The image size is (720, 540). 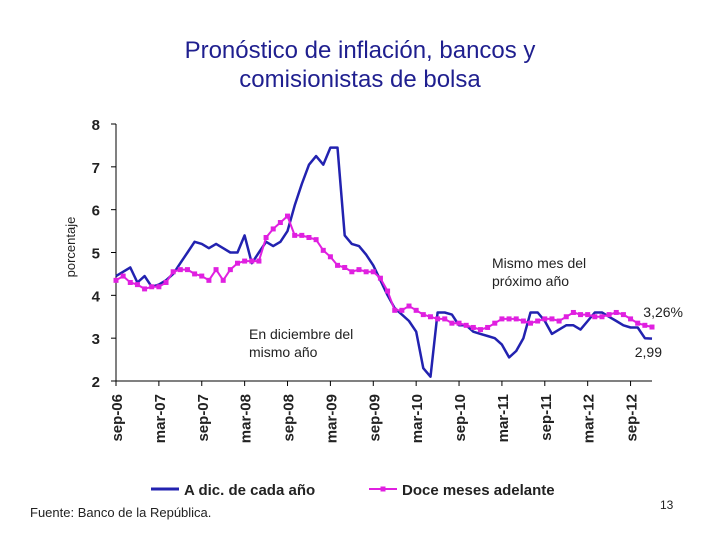 What do you see at coordinates (96, 254) in the screenshot?
I see `y-tick-label-5: 5` at bounding box center [96, 254].